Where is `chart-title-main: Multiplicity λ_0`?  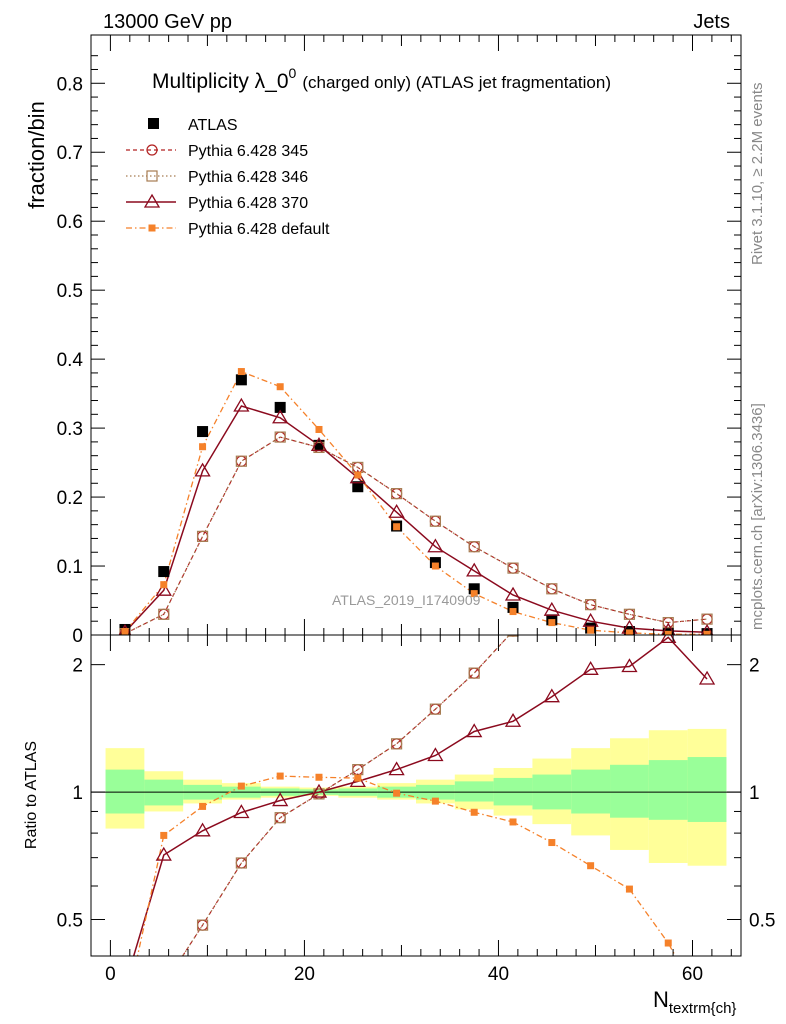
chart-title-main: Multiplicity λ_0 is located at coordinates (220, 81).